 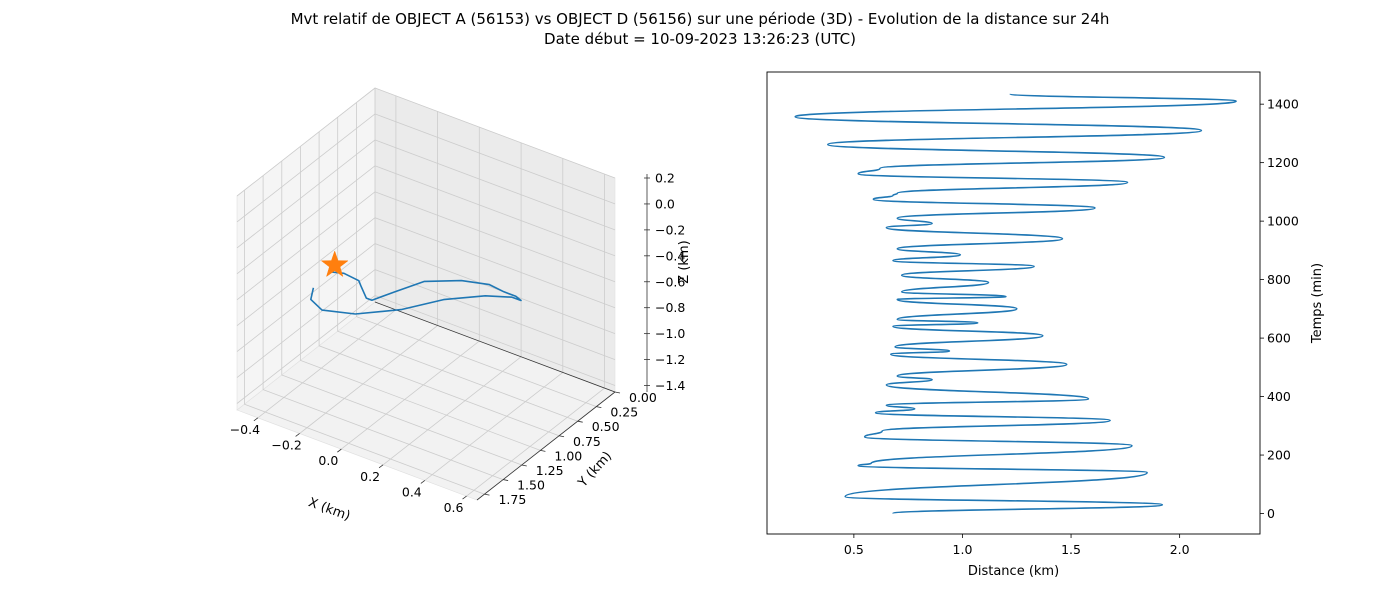 I want to click on y-tick-label: 1.50, so click(x=531, y=485).